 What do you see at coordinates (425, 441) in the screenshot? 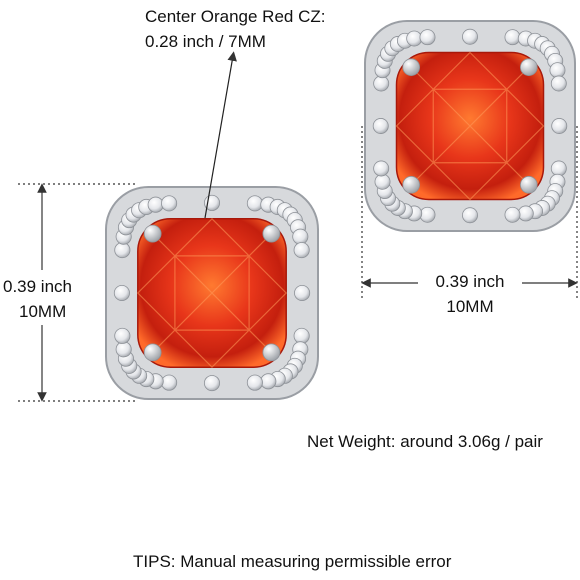
I see `net-weight: Net Weight: around 3.06g / pair` at bounding box center [425, 441].